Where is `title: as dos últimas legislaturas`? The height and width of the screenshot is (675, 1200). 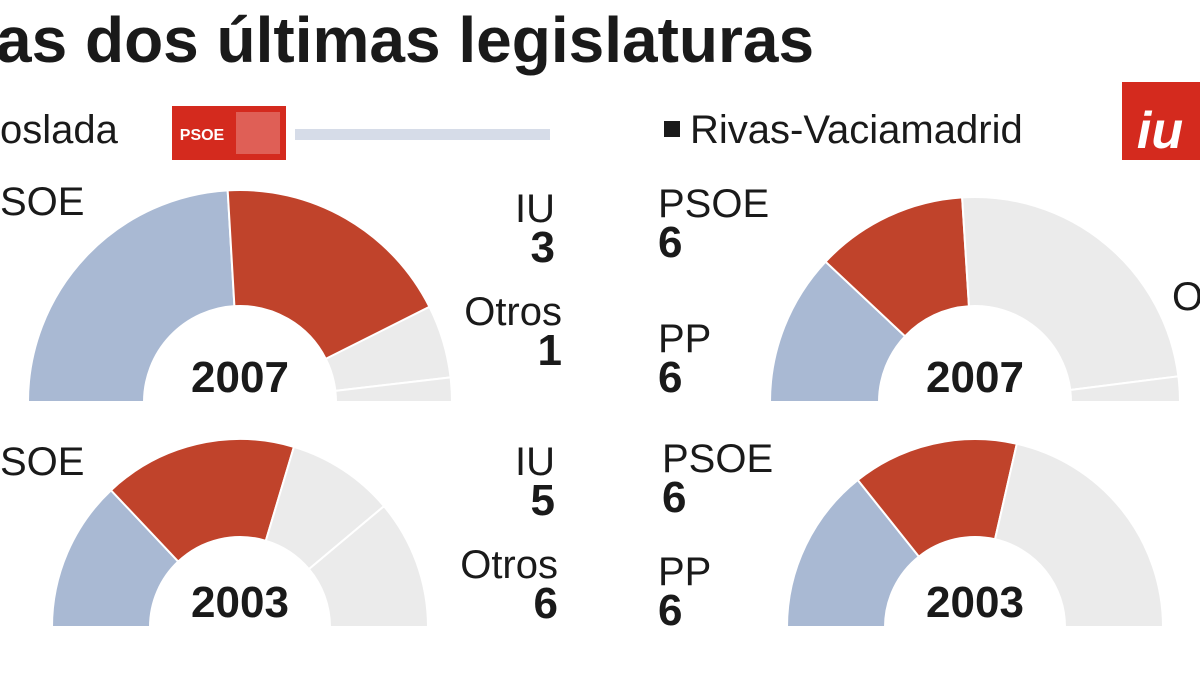
title: as dos últimas legislaturas is located at coordinates (407, 40).